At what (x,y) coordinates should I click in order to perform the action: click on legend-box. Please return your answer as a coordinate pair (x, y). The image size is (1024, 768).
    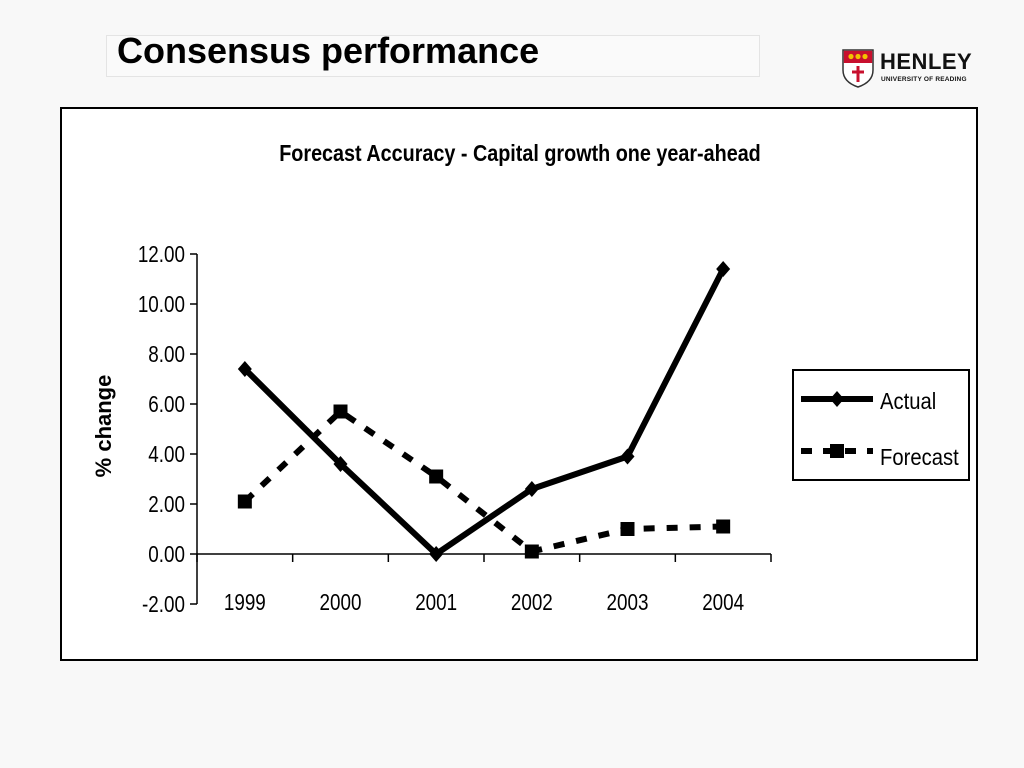
    Looking at the image, I should click on (881, 425).